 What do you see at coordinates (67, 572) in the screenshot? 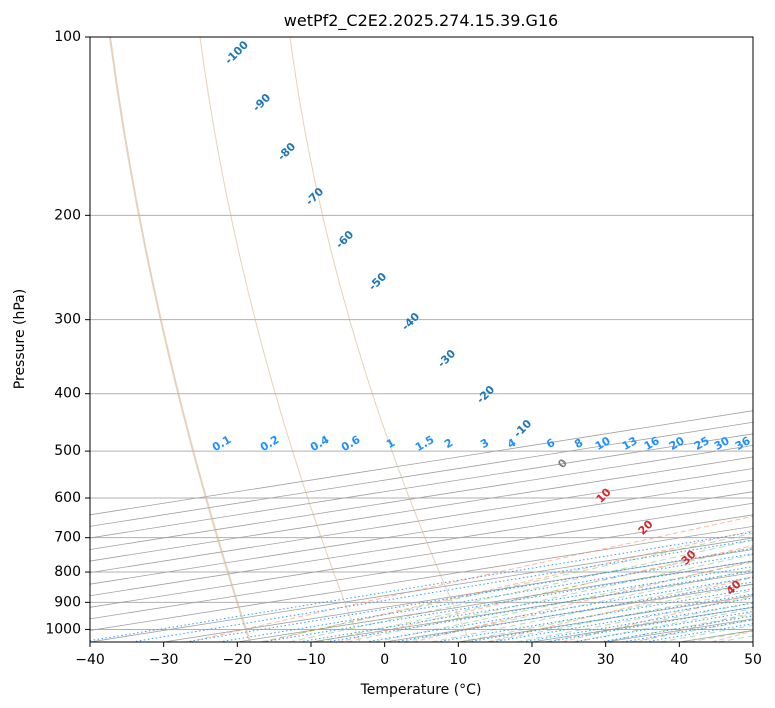
I see `y-tick-label: 800` at bounding box center [67, 572].